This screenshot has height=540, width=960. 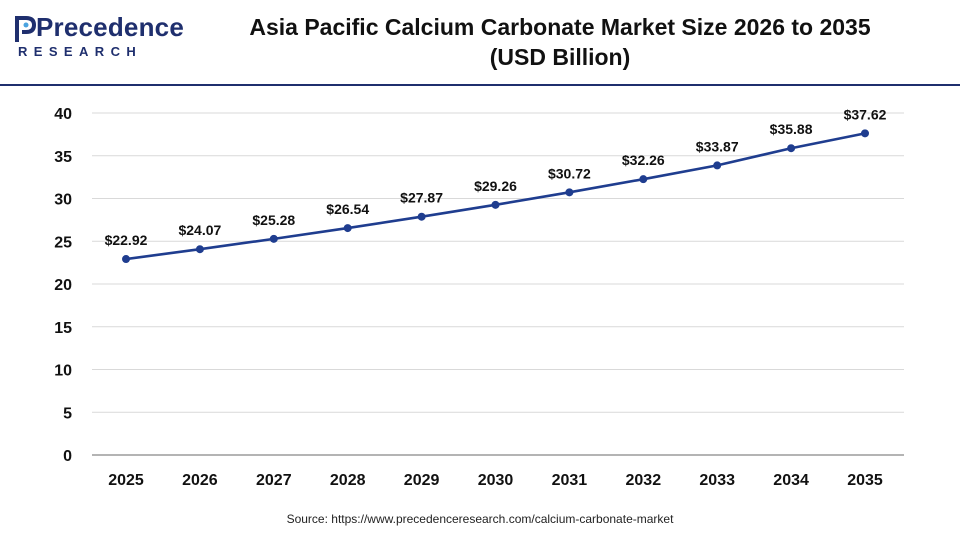 I want to click on header-divider, so click(x=480, y=85).